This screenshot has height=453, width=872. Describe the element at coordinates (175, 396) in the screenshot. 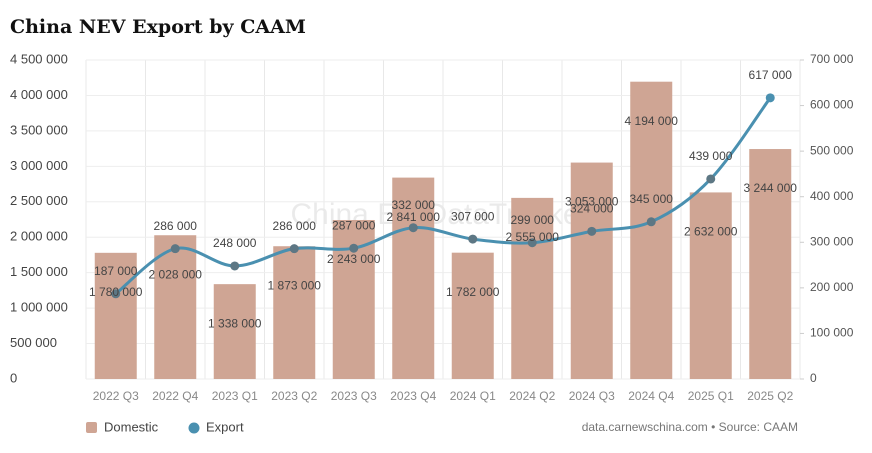

I see `x-tick-label: 2022 Q4` at that location.